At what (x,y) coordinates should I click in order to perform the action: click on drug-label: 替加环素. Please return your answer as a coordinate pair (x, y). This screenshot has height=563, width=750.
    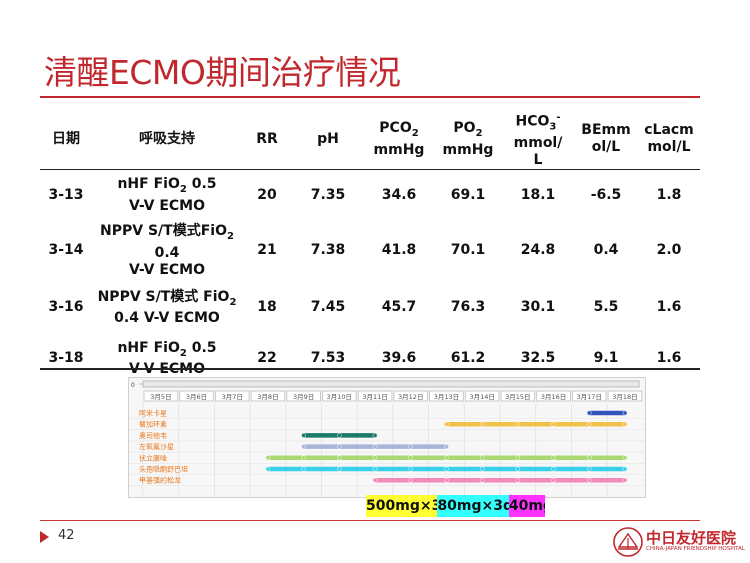
    Looking at the image, I should click on (153, 424).